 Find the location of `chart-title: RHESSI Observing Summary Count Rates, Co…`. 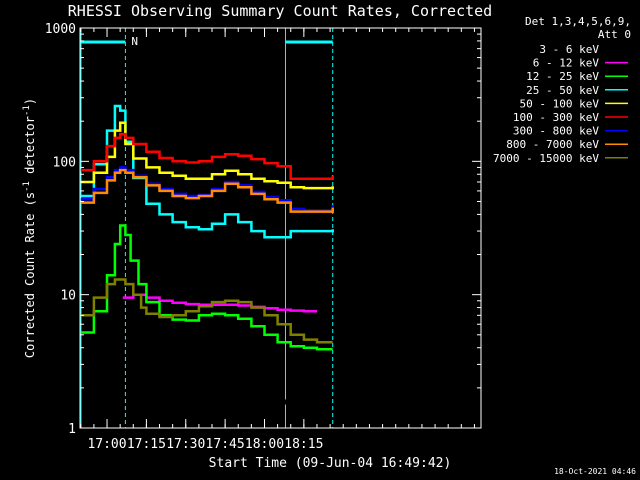

chart-title: RHESSI Observing Summary Count Rates, Co… is located at coordinates (280, 11).